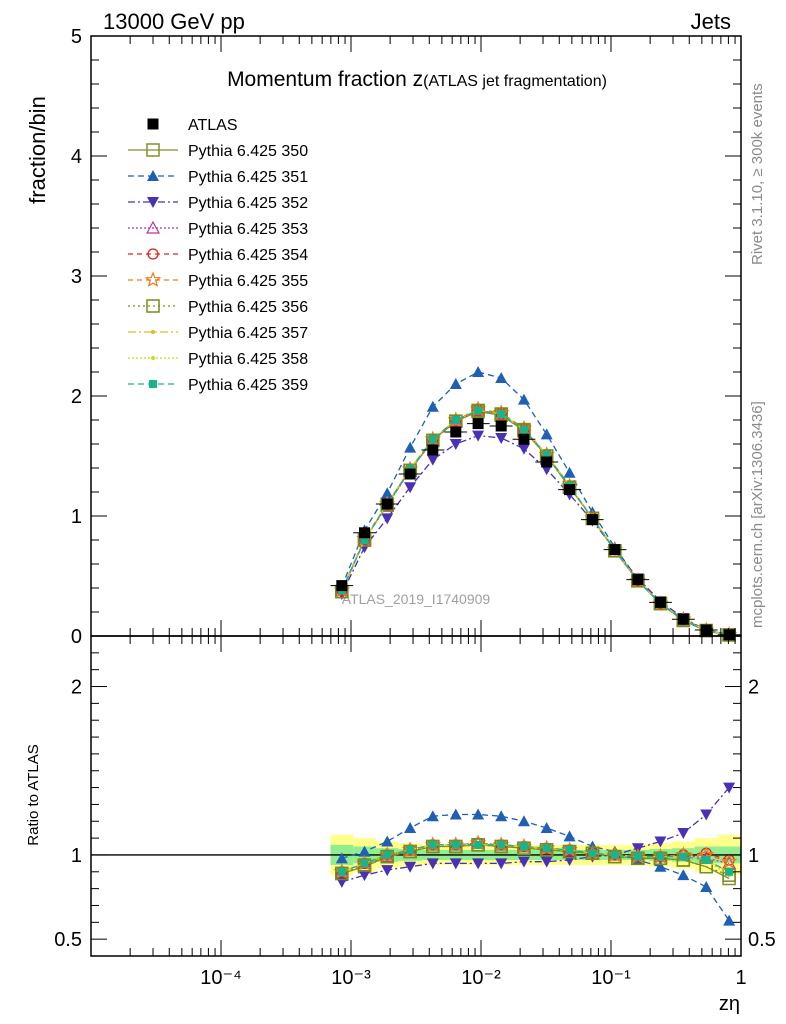 This screenshot has height=1024, width=786. I want to click on mcplots-label: mcplots.cern.ch [arXiv:1306.3436], so click(757, 514).